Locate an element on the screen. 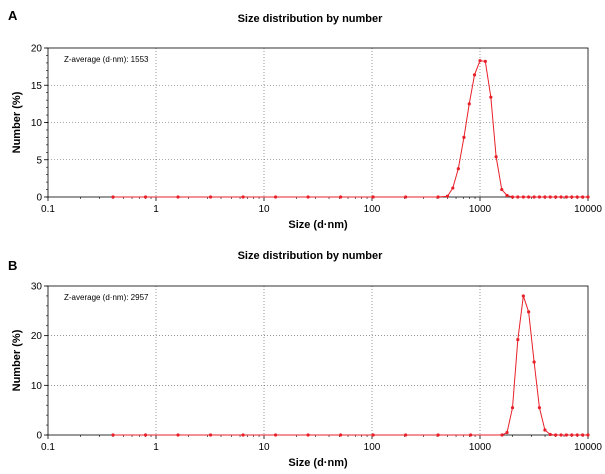 This screenshot has height=474, width=605. z-average-annotation: Z-average (d·nm): 1553 is located at coordinates (106, 59).